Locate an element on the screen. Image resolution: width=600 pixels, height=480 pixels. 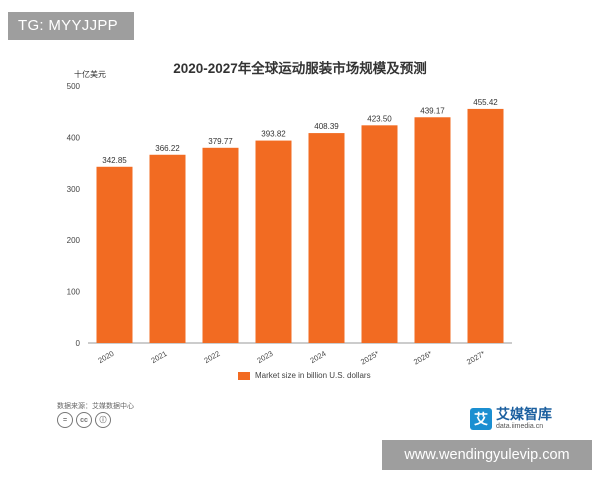
x-tick-label: 2024 is located at coordinates (318, 357).